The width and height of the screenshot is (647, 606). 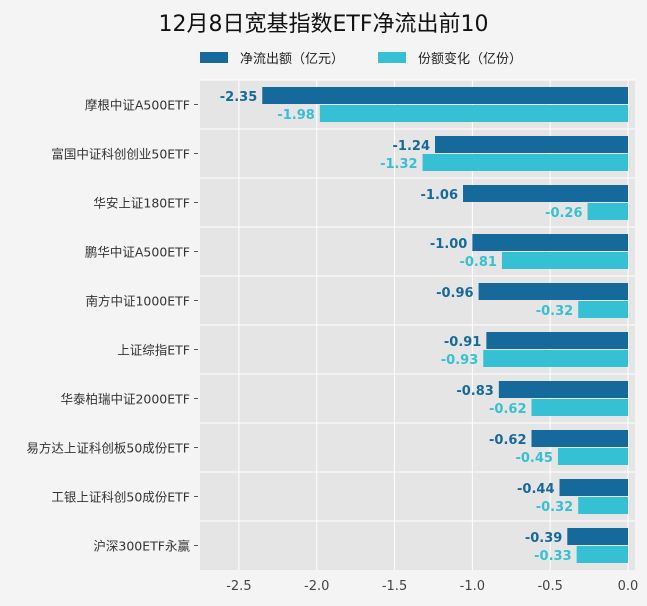 I want to click on y-tick-label: 摩根中证A500ETF, so click(x=137, y=105).